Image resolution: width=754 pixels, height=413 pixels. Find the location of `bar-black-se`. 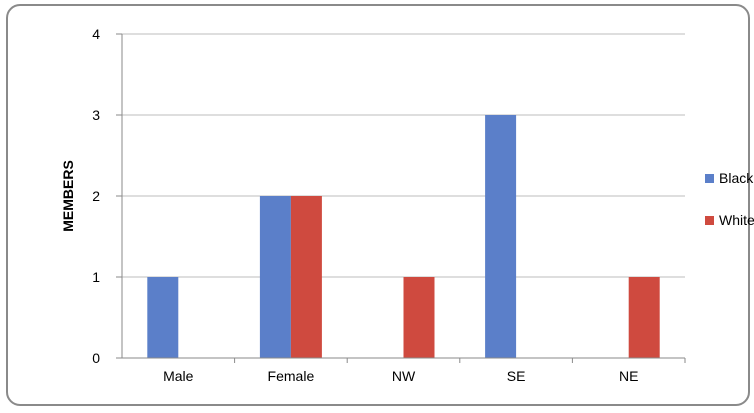

bar-black-se is located at coordinates (501, 236).